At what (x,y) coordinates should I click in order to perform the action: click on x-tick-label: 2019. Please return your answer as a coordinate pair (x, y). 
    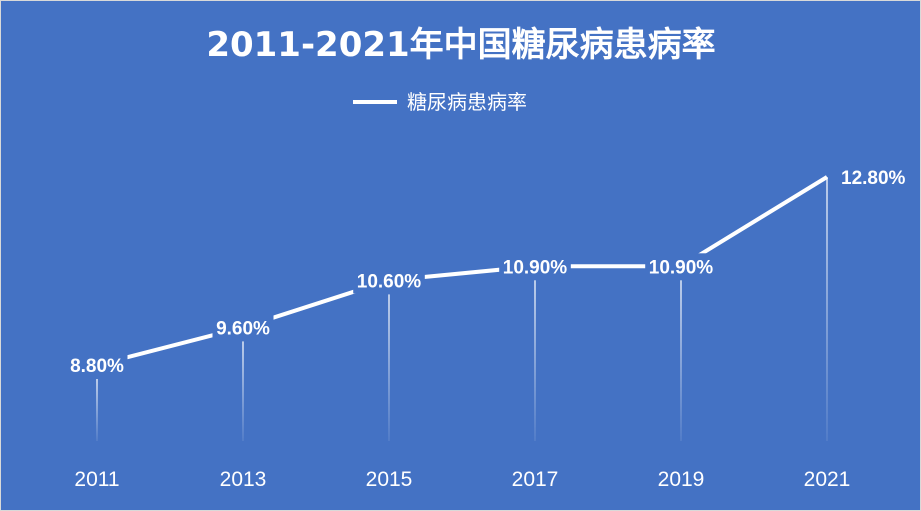
    Looking at the image, I should click on (681, 479).